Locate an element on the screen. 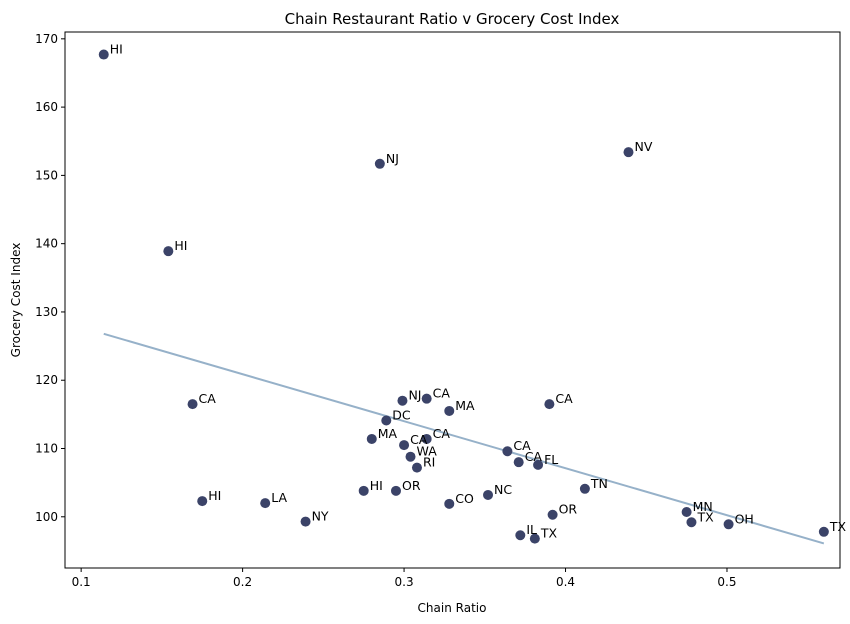  point-label: IL is located at coordinates (531, 529).